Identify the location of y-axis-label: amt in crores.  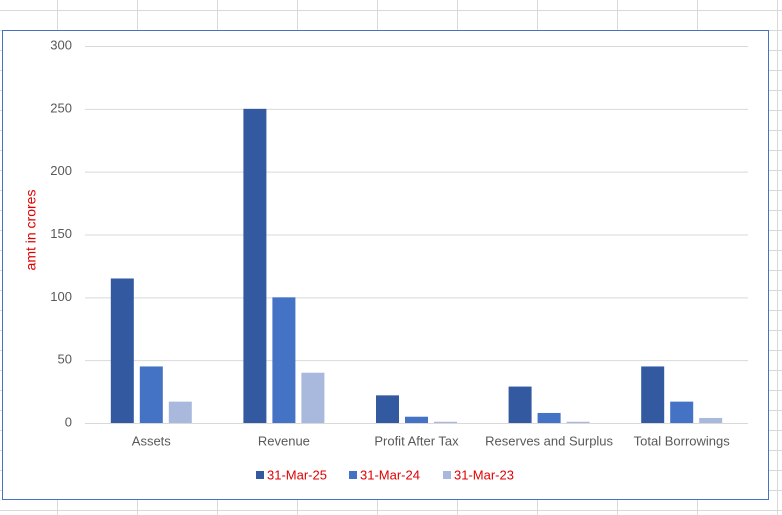
(31, 230).